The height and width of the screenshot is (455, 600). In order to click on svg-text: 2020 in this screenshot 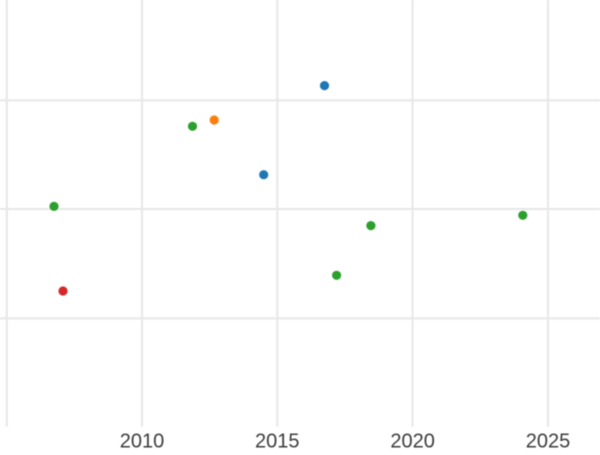, I will do `click(412, 440)`.